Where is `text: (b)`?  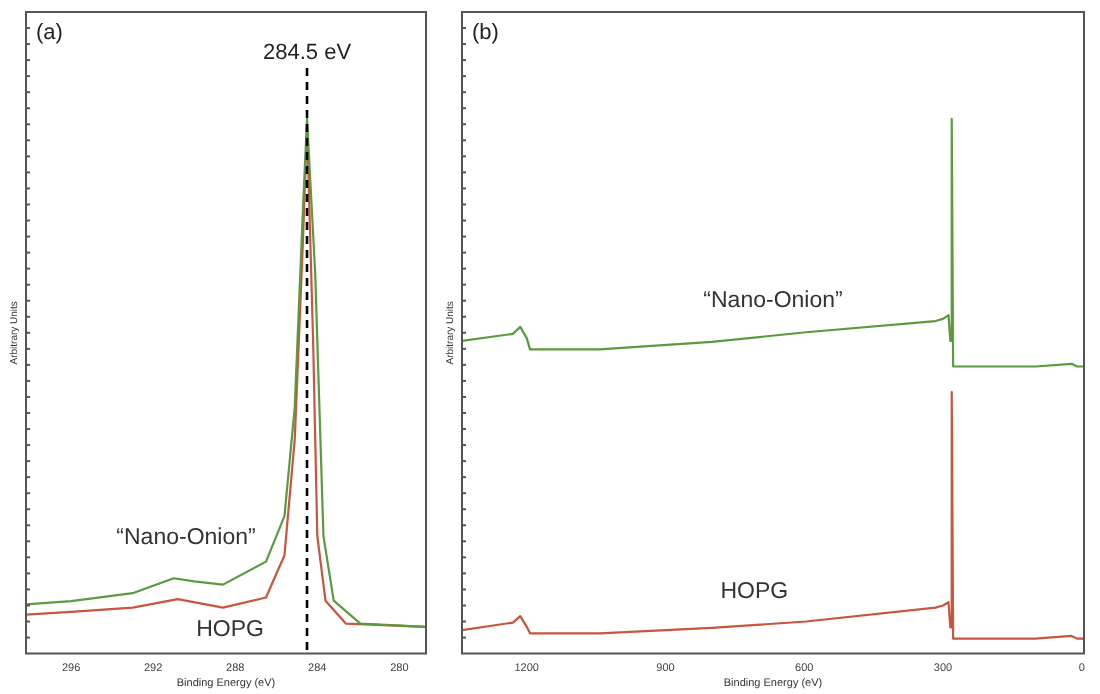 text: (b) is located at coordinates (485, 33).